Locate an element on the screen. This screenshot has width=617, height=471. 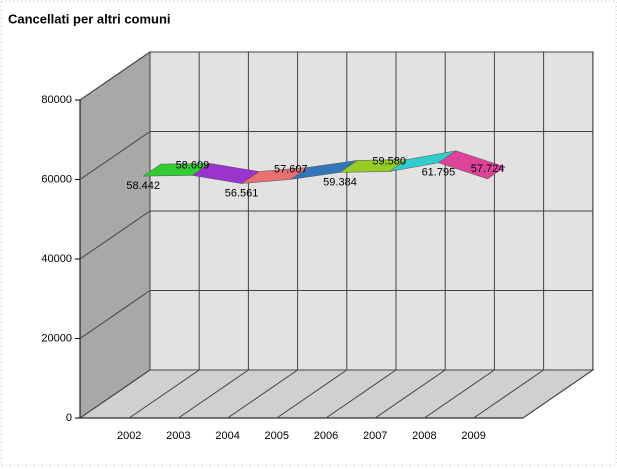
data-label: 58.442 is located at coordinates (143, 186).